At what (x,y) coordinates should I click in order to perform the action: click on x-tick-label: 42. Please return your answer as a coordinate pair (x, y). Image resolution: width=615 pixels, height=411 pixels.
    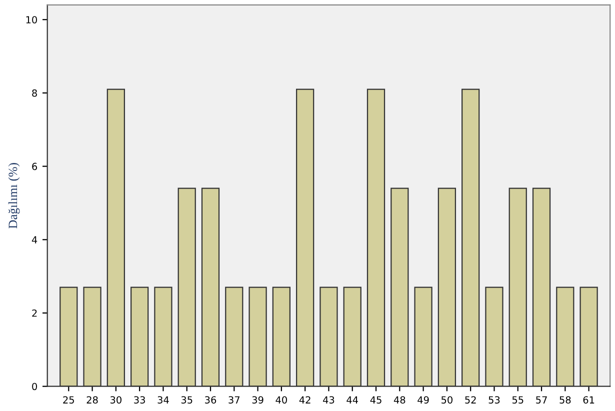
    Looking at the image, I should click on (304, 400).